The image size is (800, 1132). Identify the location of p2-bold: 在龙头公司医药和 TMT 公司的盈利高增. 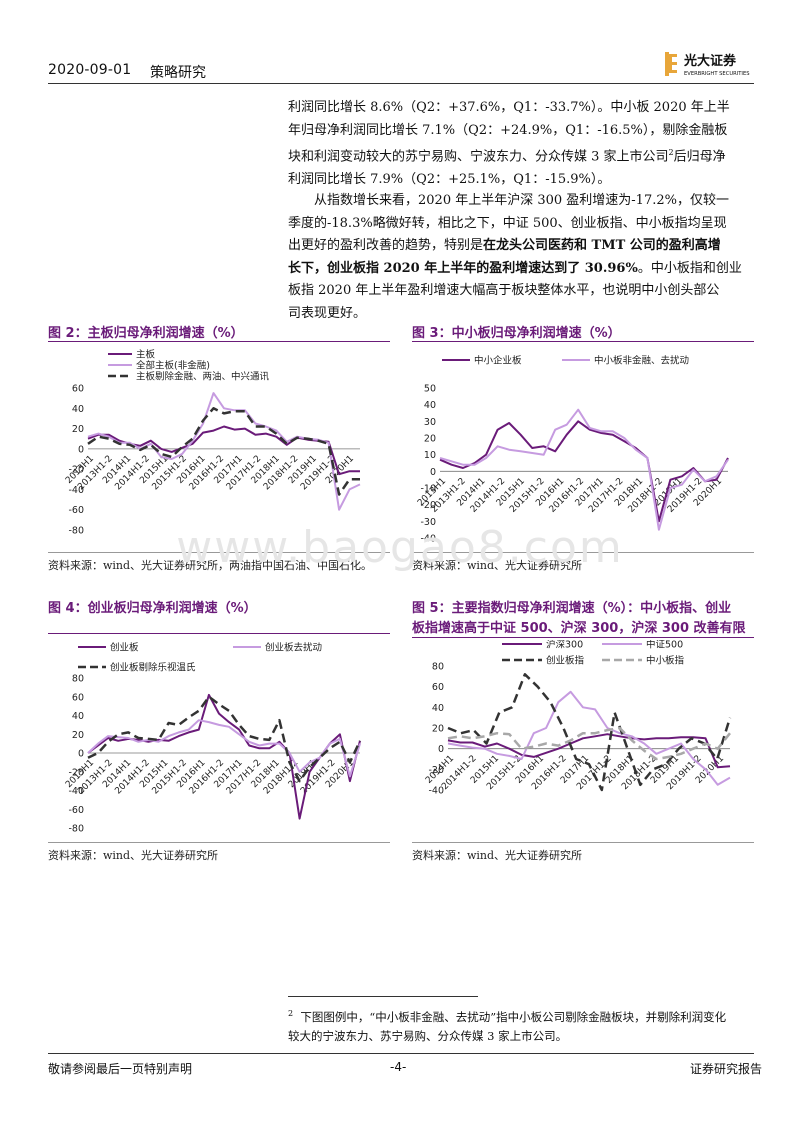
(602, 245).